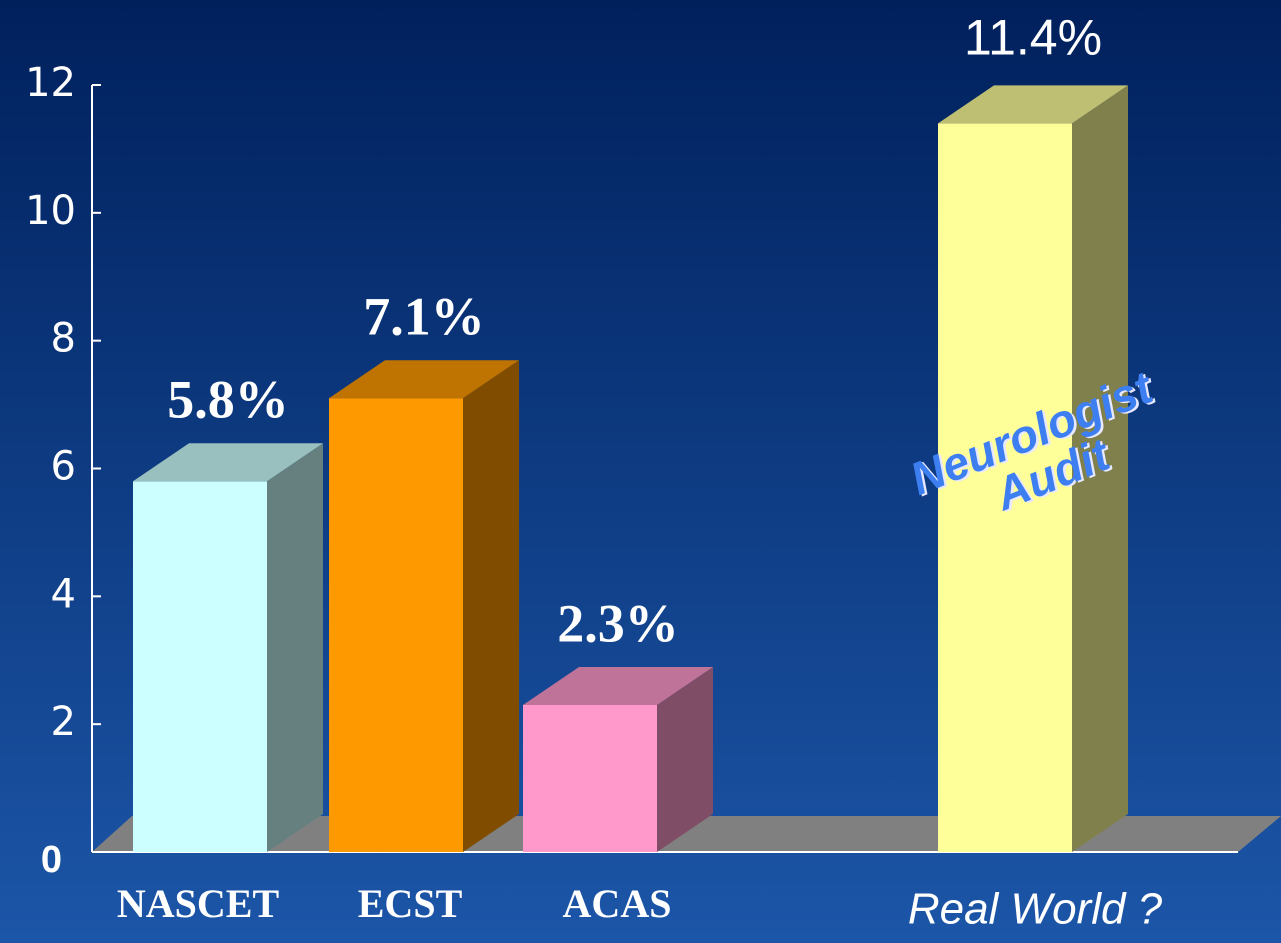  What do you see at coordinates (51, 860) in the screenshot?
I see `y-tick-label: 0` at bounding box center [51, 860].